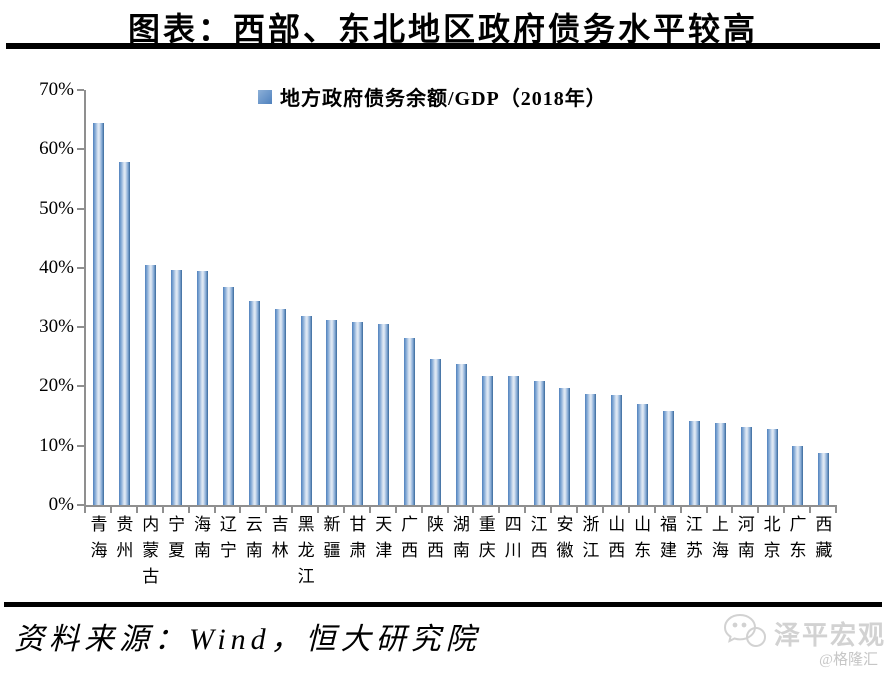 This screenshot has width=886, height=674. What do you see at coordinates (443, 604) in the screenshot?
I see `bottom-divider` at bounding box center [443, 604].